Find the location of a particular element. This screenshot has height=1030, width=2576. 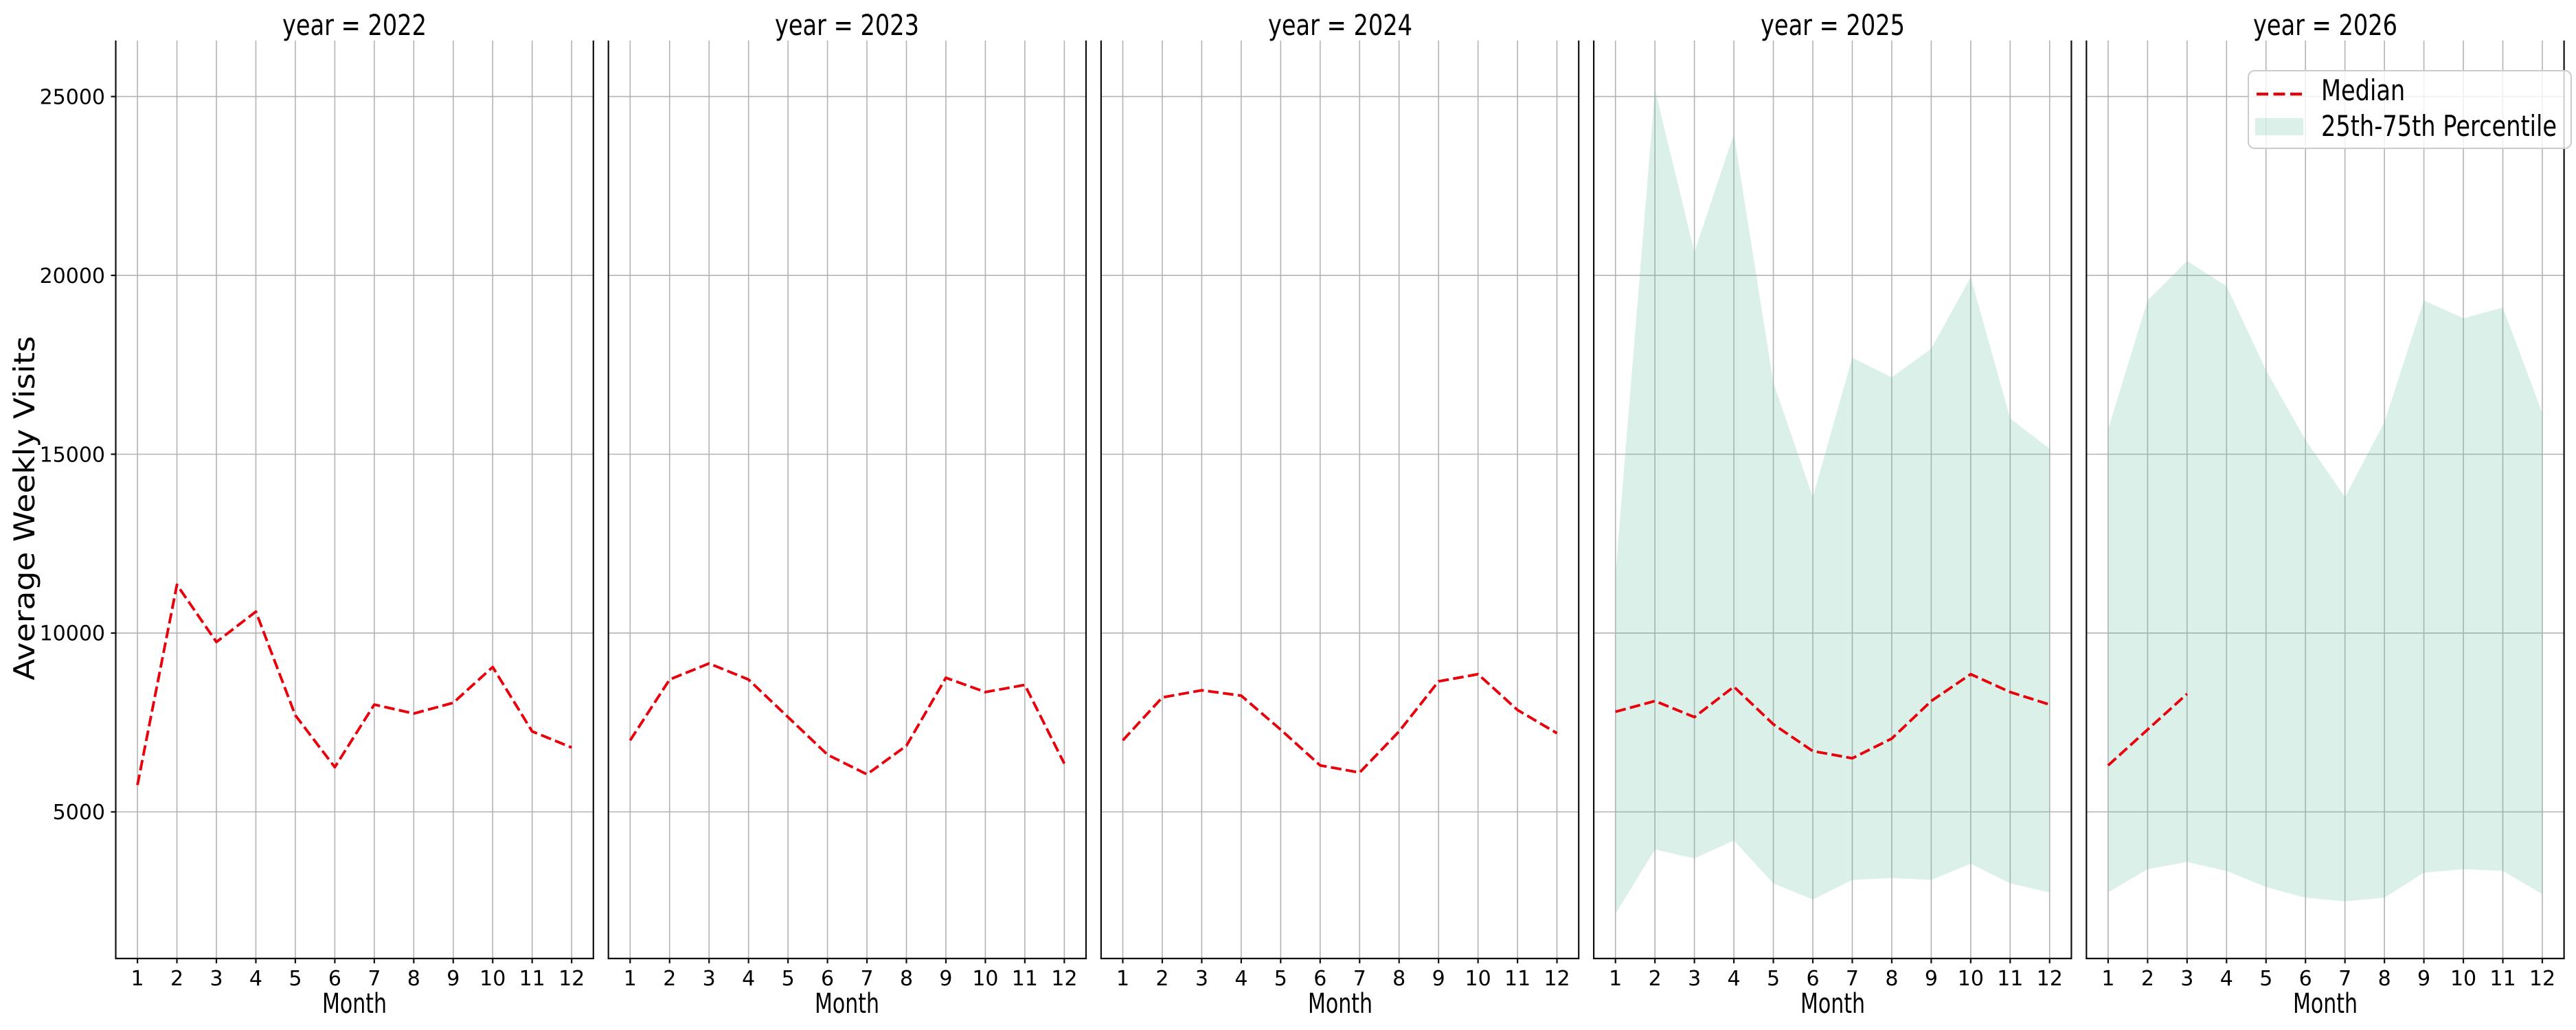

y-tick-label: 5000 is located at coordinates (79, 813).